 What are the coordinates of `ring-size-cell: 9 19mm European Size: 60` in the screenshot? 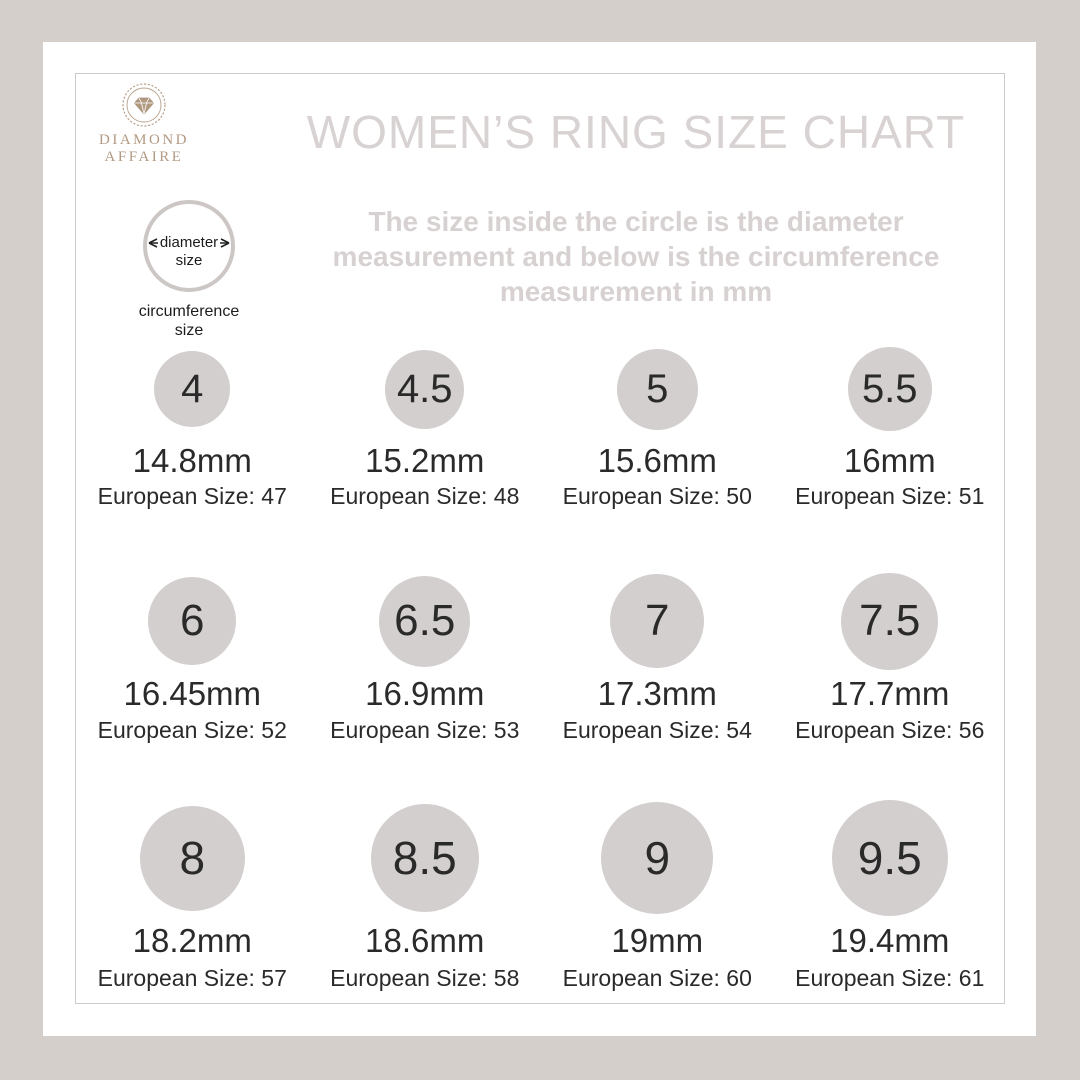 It's located at (657, 894).